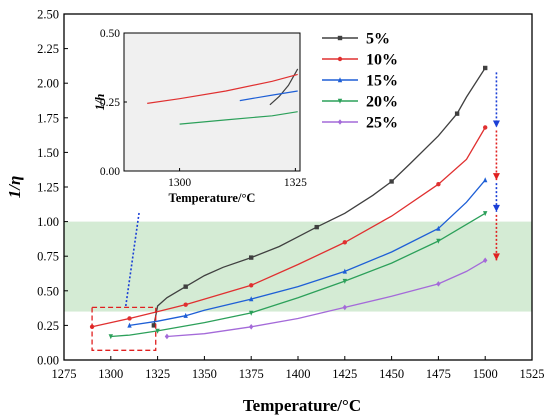 Image resolution: width=550 pixels, height=418 pixels. Describe the element at coordinates (238, 118) in the screenshot. I see `inset-series-line-20%` at that location.